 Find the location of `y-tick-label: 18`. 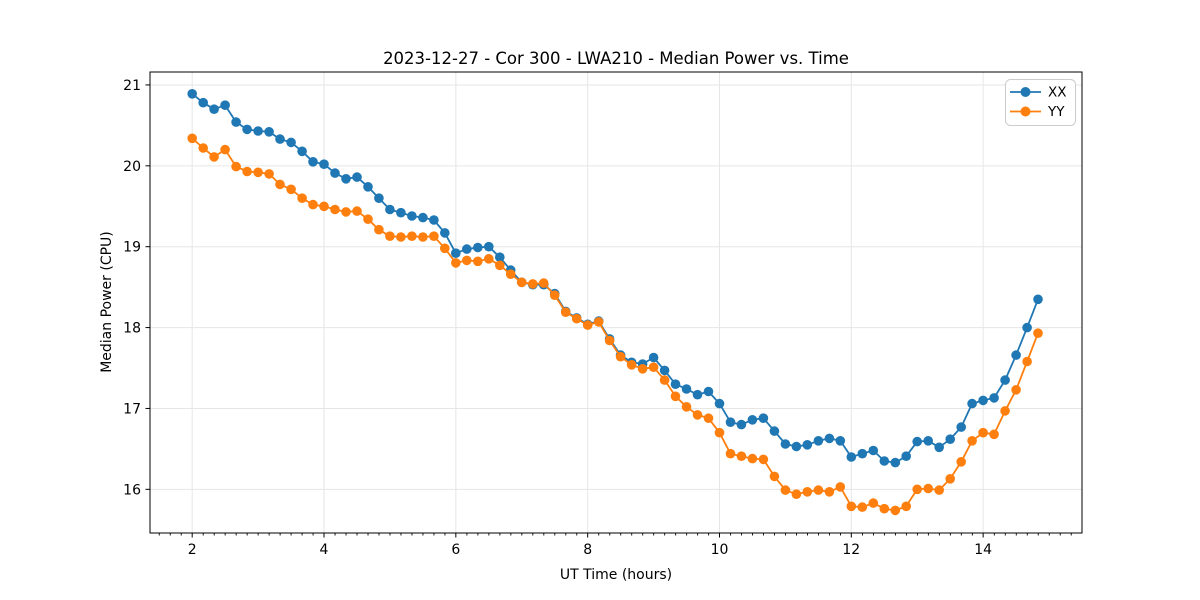

y-tick-label: 18 is located at coordinates (132, 329).